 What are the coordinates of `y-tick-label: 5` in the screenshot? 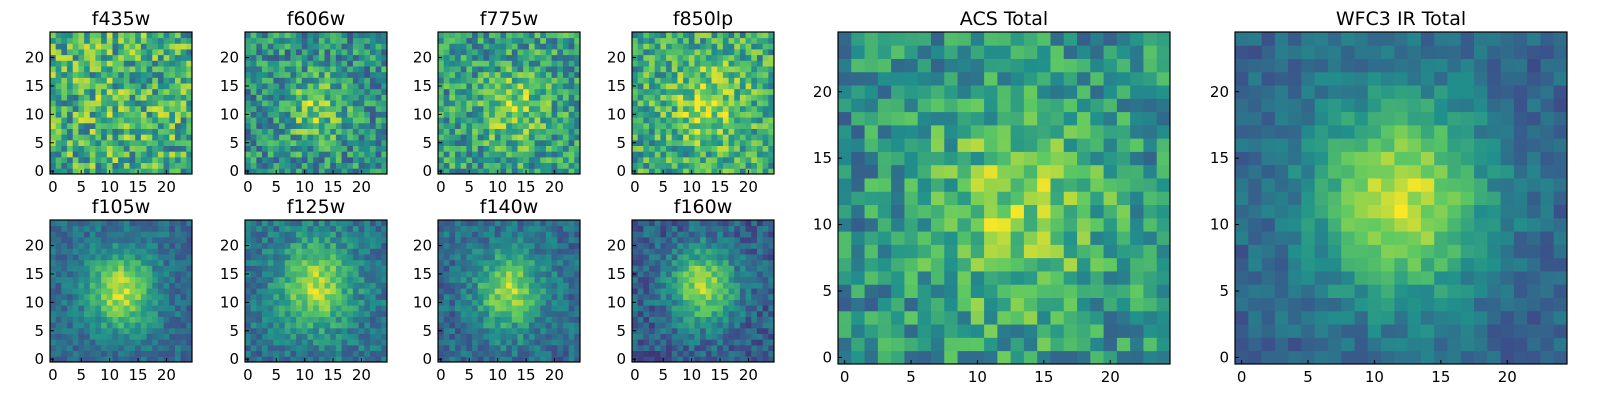 It's located at (427, 143).